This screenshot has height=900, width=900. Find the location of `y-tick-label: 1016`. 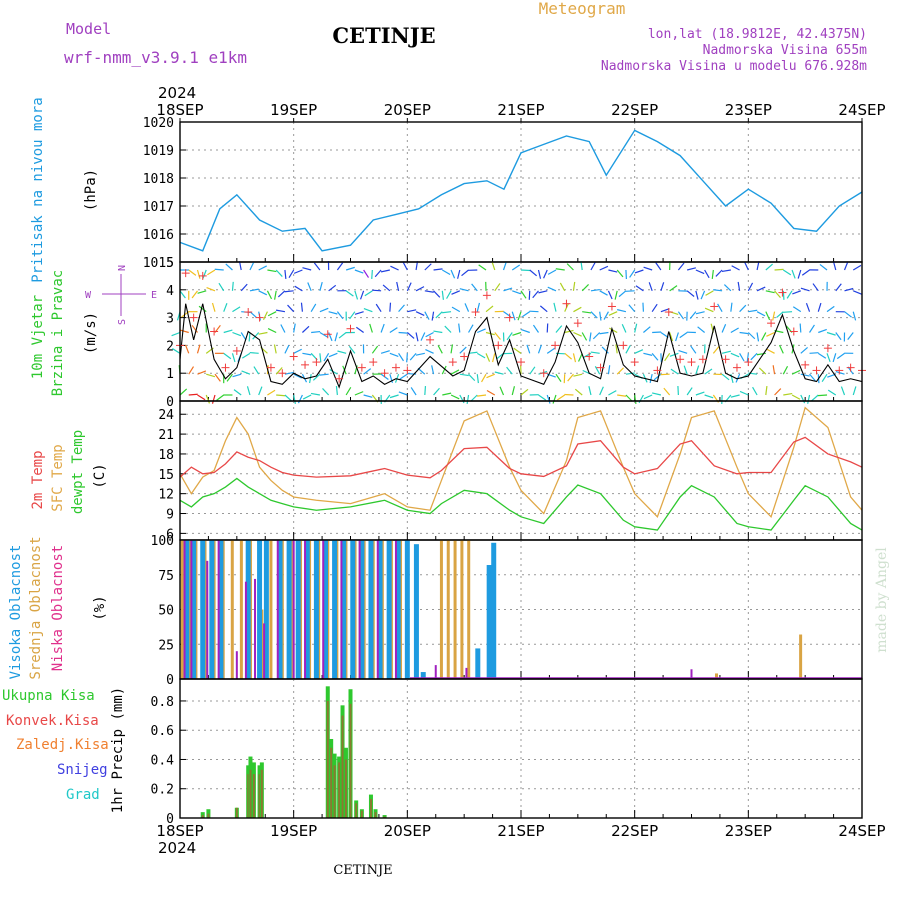

y-tick-label: 1016 is located at coordinates (158, 235).